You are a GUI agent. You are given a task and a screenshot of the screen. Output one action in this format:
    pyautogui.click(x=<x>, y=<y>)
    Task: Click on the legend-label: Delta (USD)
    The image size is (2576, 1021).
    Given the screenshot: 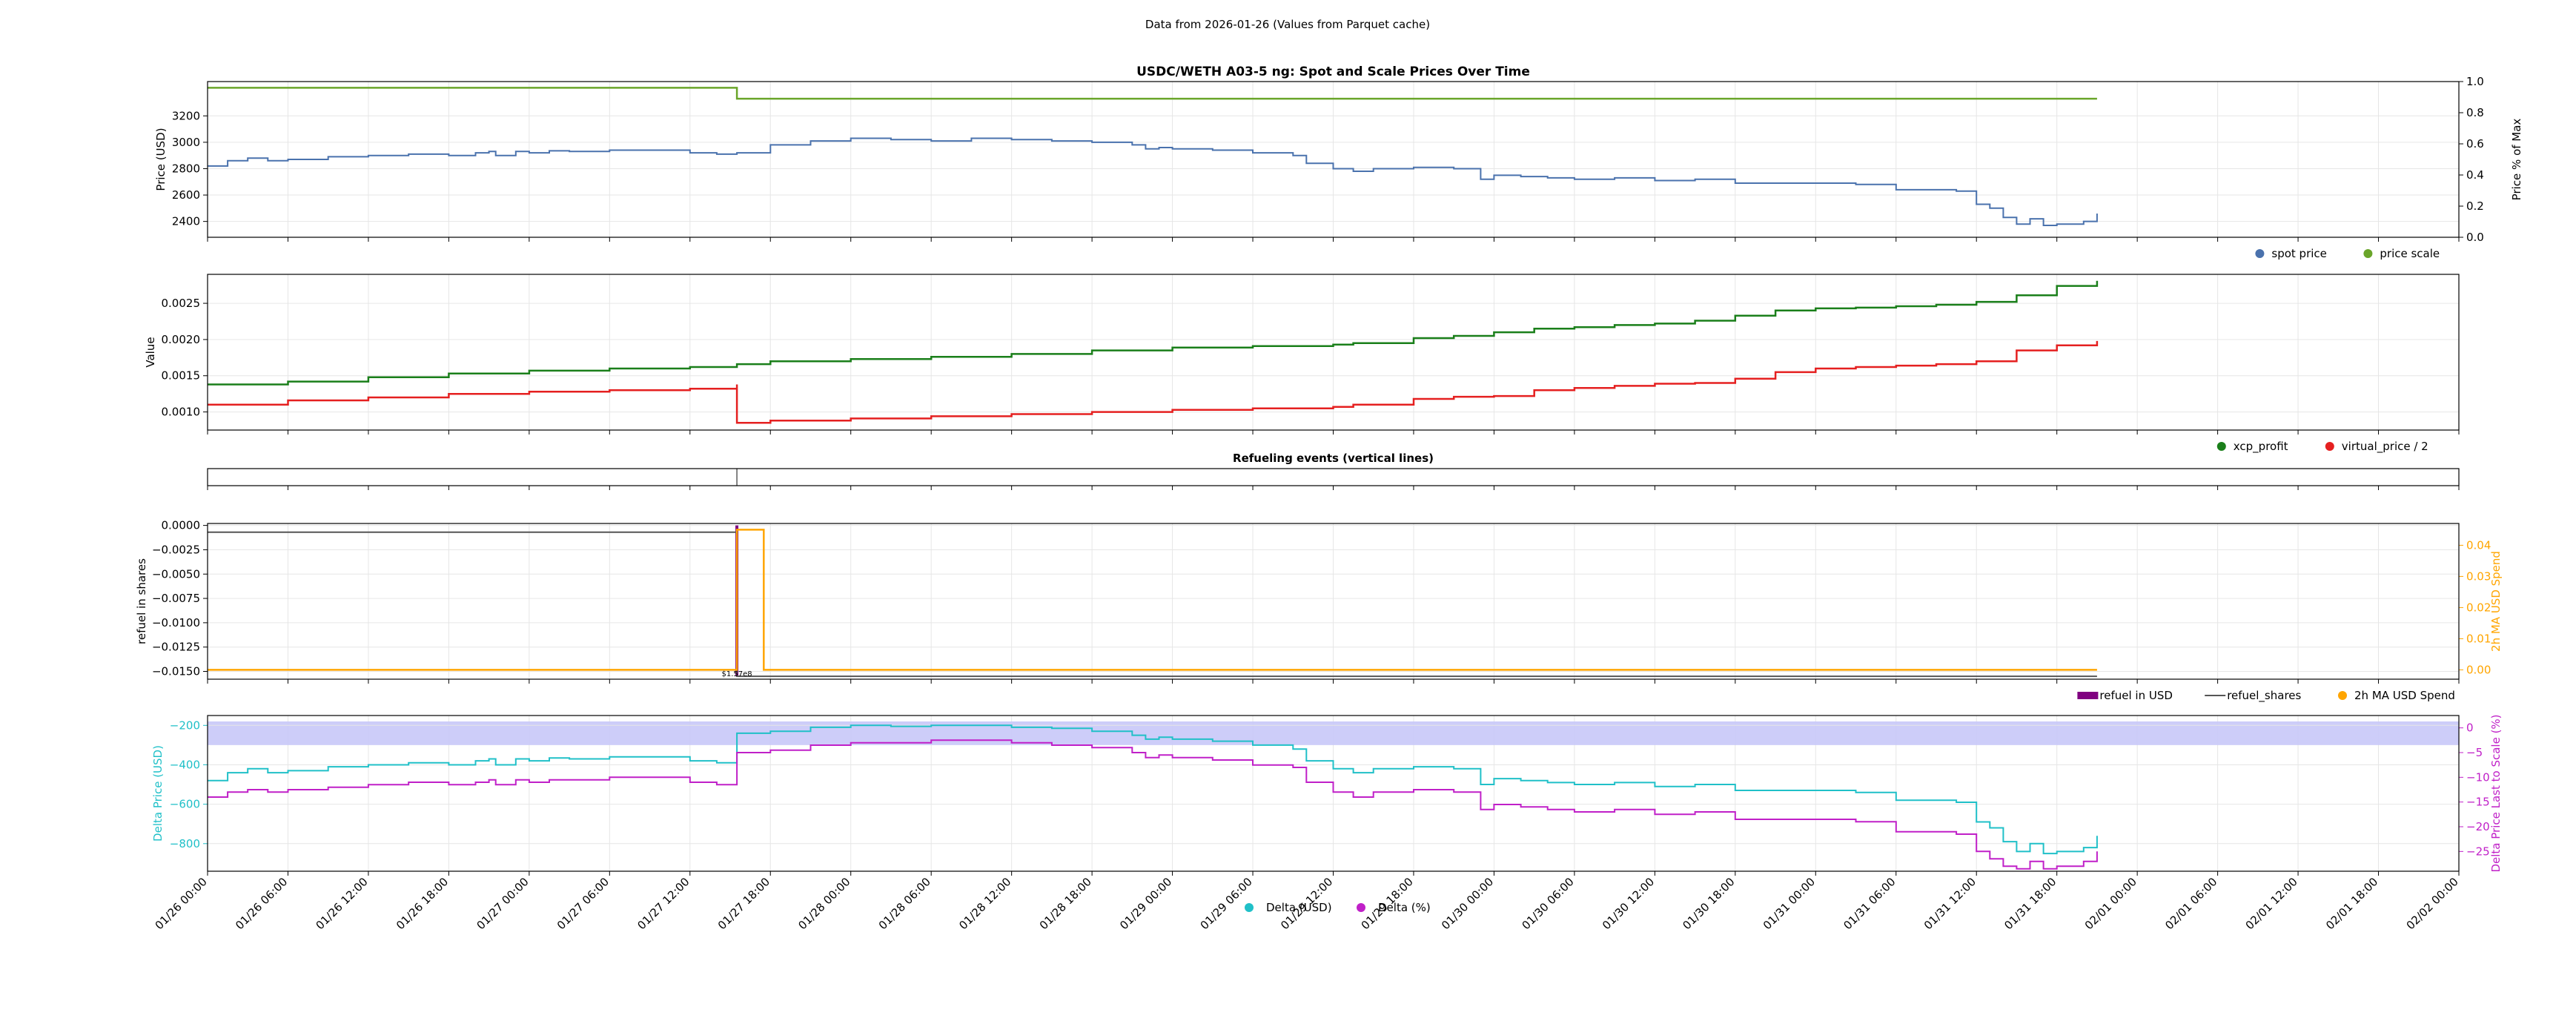 What is the action you would take?
    pyautogui.click(x=1299, y=907)
    